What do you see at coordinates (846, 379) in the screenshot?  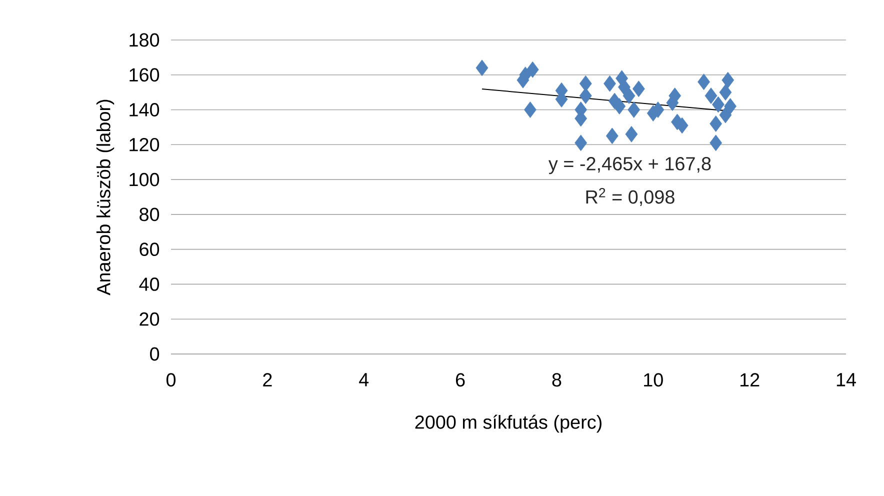 I see `x-tick-label: 14` at bounding box center [846, 379].